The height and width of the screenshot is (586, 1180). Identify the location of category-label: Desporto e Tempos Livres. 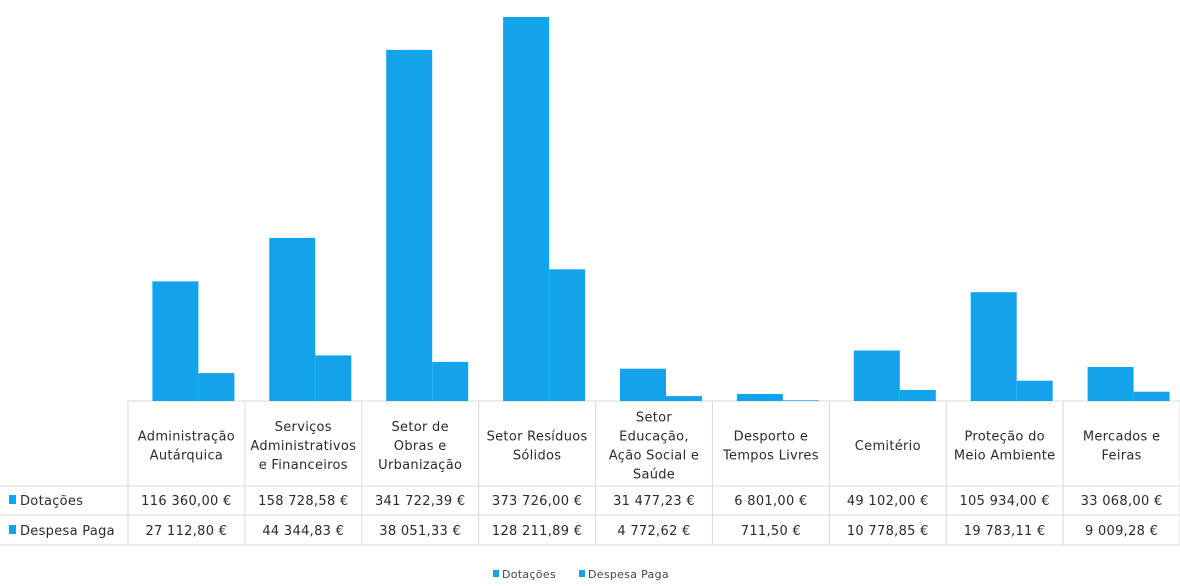
(770, 447).